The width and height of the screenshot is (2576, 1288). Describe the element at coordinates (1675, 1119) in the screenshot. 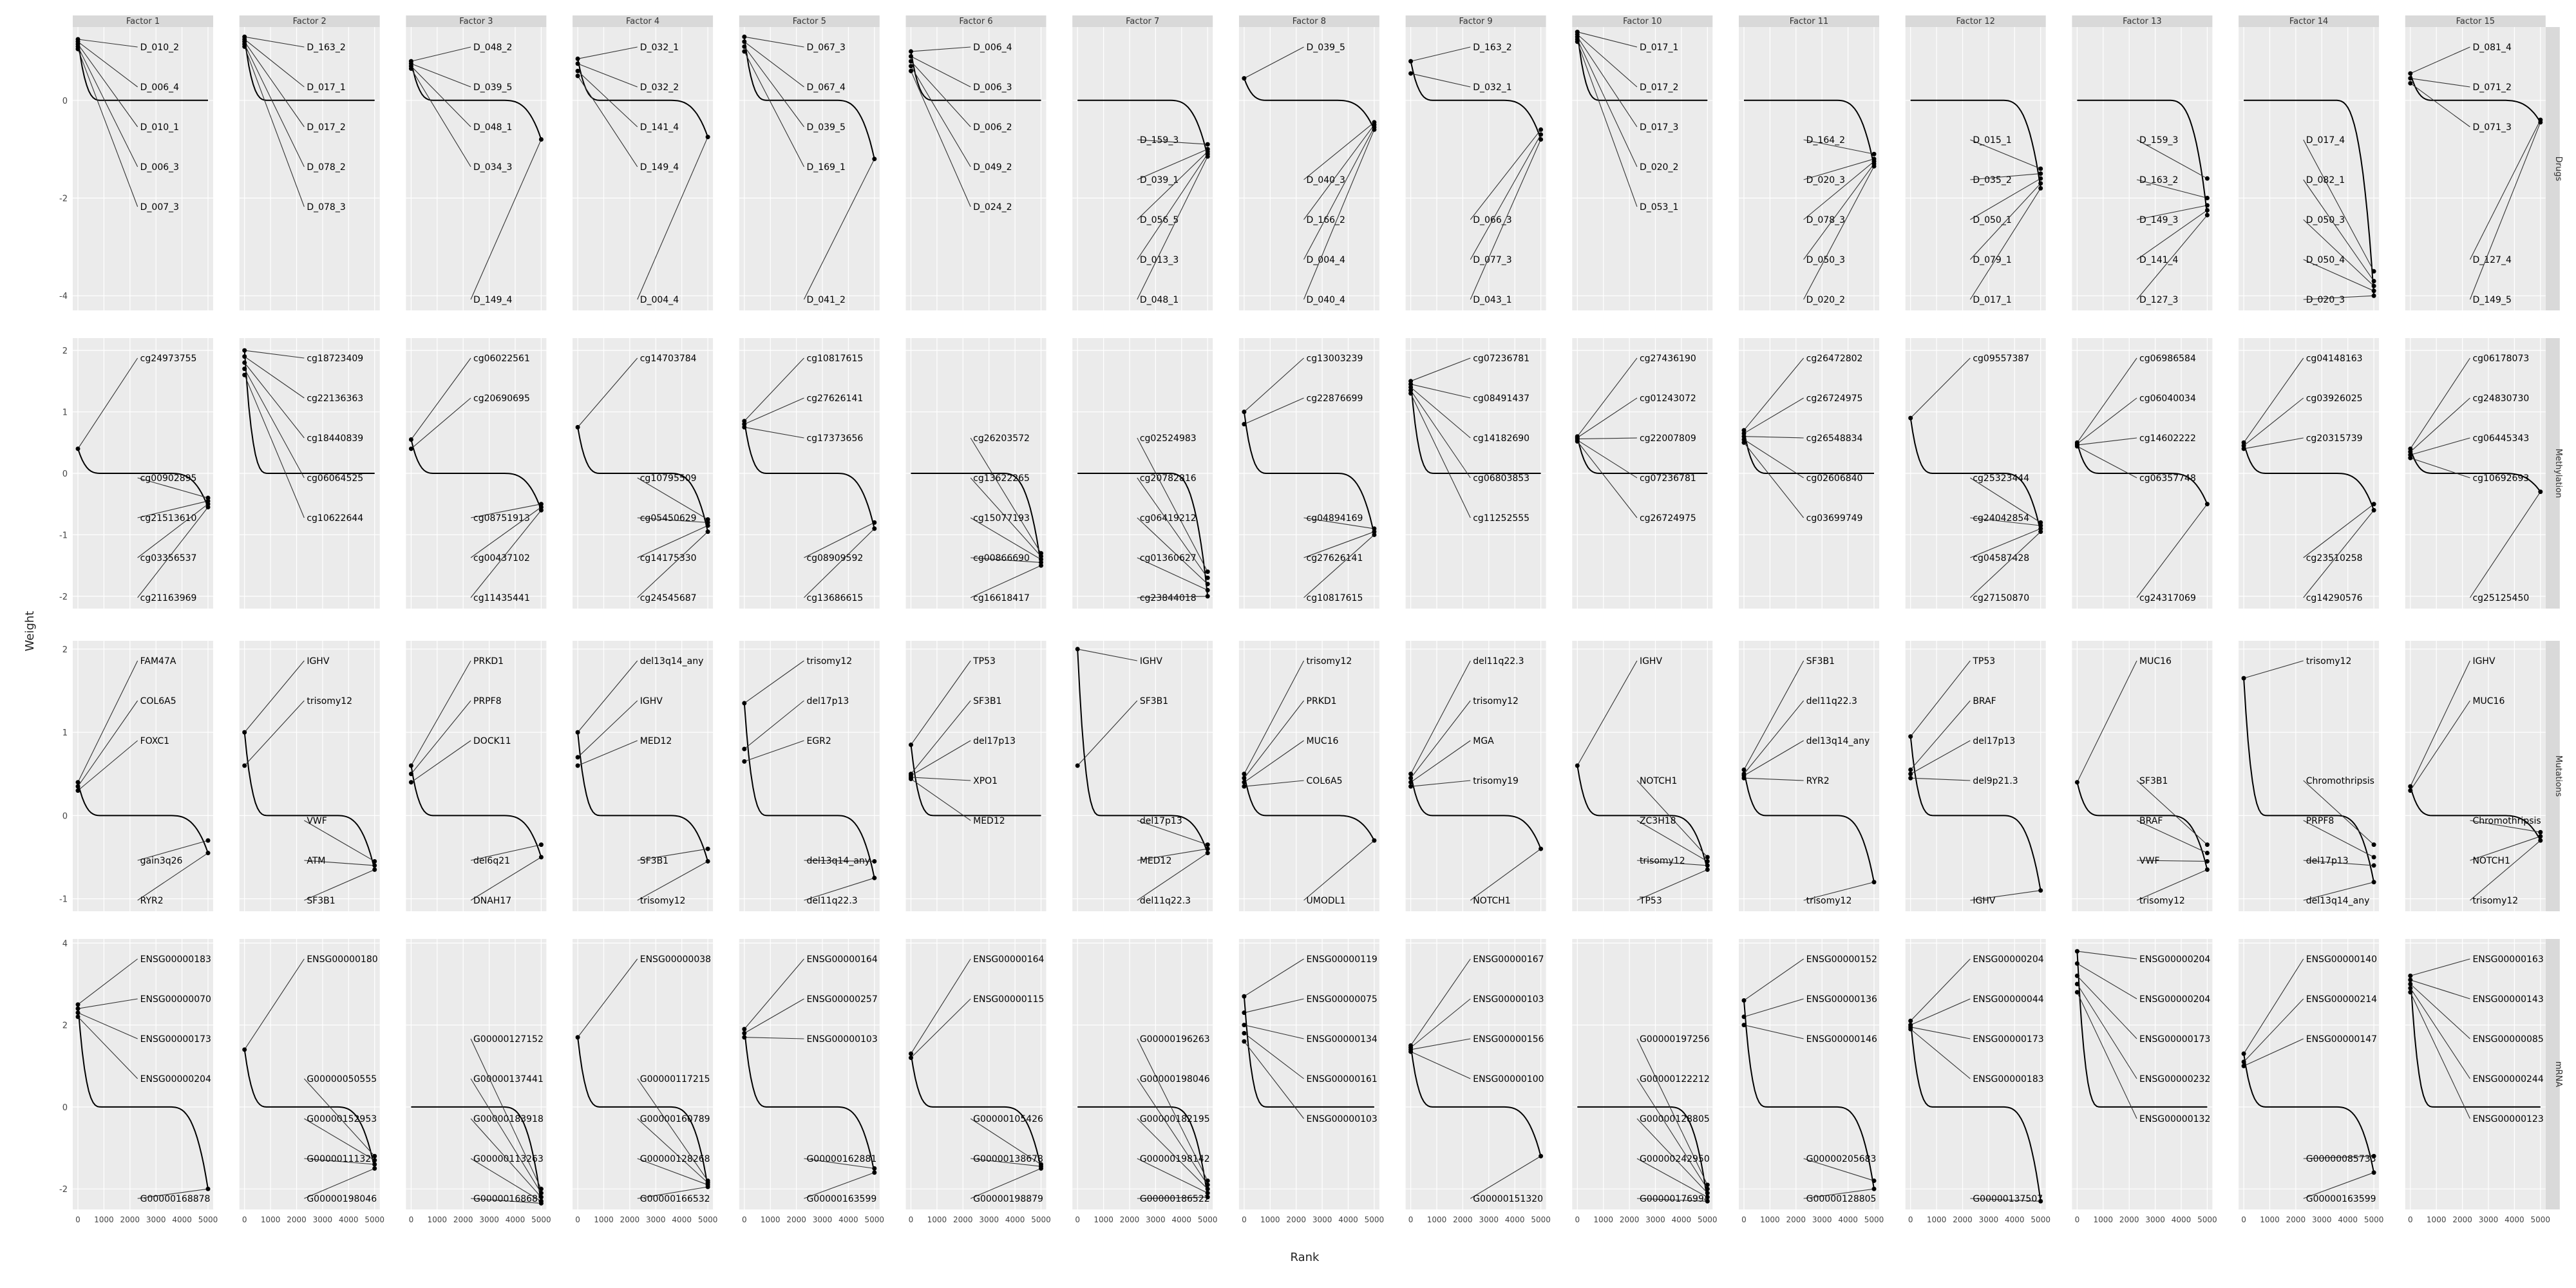

I see `feature-label: G00000128805` at that location.